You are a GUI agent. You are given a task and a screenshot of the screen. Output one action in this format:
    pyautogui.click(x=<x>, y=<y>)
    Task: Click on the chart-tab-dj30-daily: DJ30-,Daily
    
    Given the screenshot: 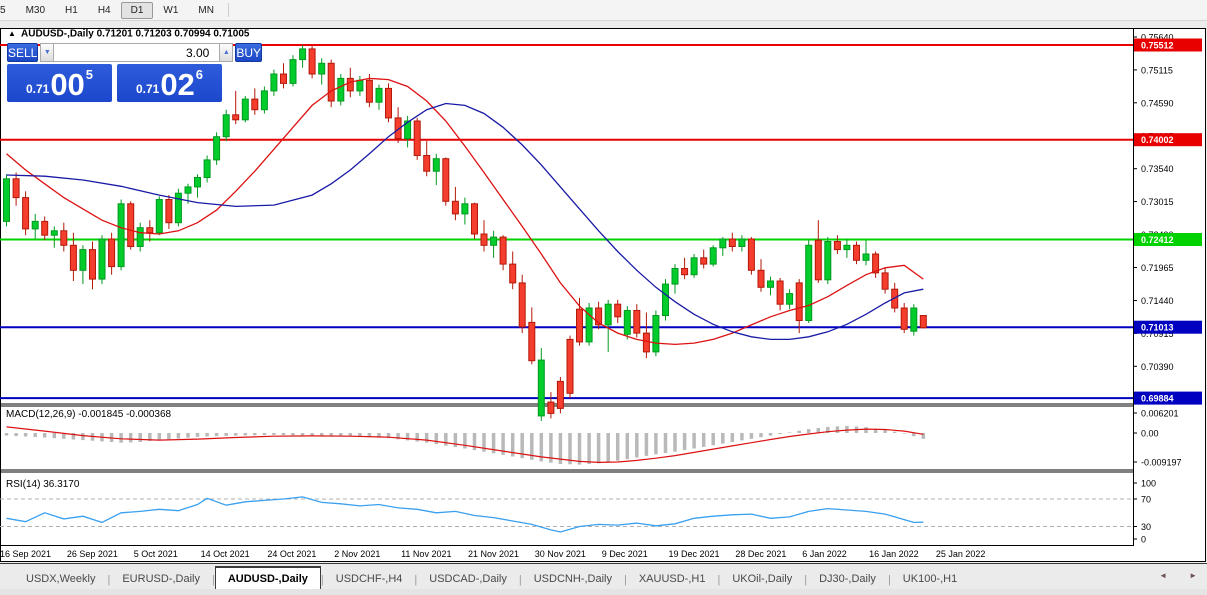 What is the action you would take?
    pyautogui.click(x=847, y=579)
    